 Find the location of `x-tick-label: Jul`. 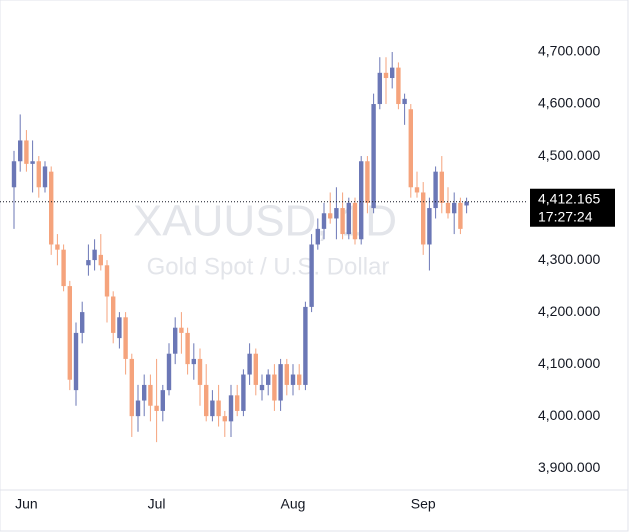

x-tick-label: Jul is located at coordinates (157, 504).